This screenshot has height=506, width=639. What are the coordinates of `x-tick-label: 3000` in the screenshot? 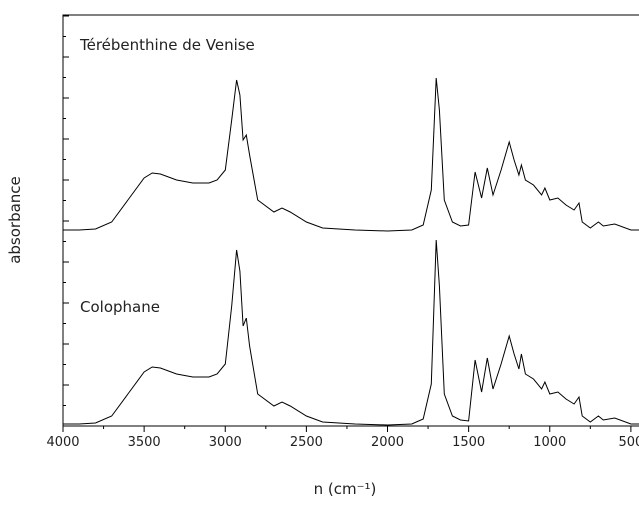 It's located at (225, 442).